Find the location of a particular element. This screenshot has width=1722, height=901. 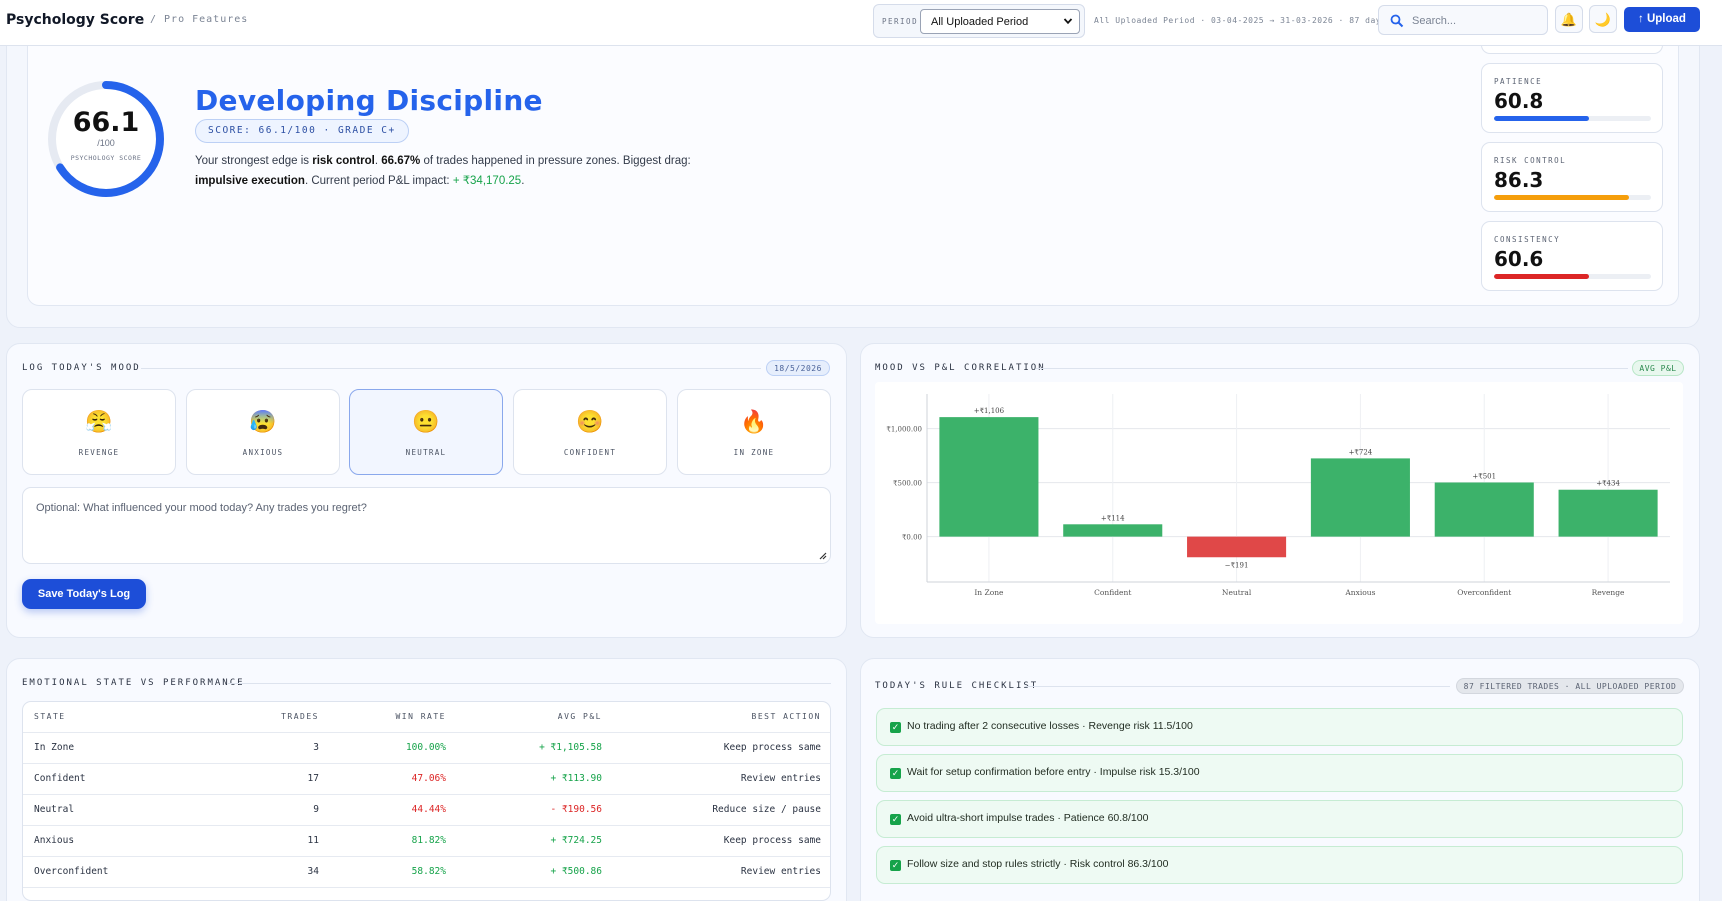

column-header: AVG P&L is located at coordinates (579, 716).